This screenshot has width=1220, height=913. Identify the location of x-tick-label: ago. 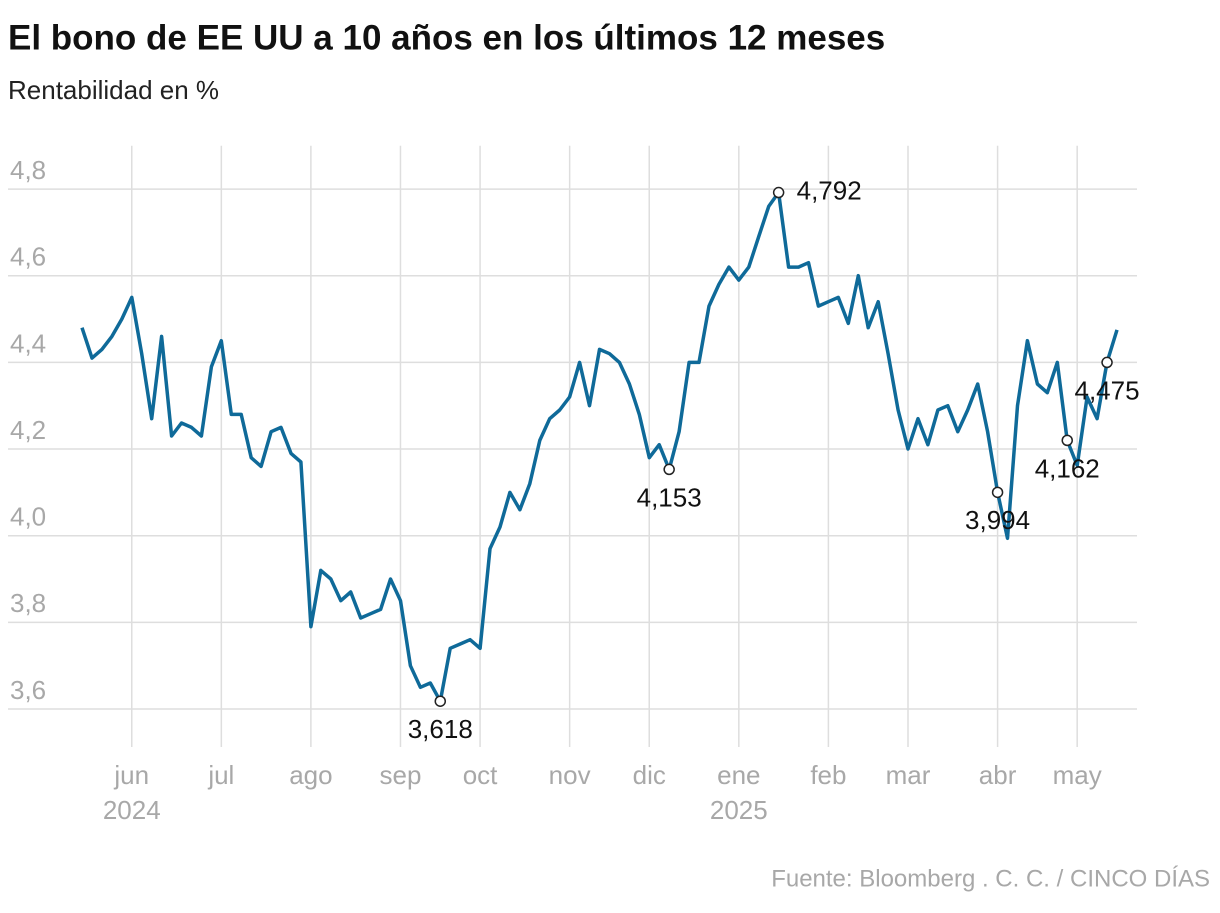
(310, 775).